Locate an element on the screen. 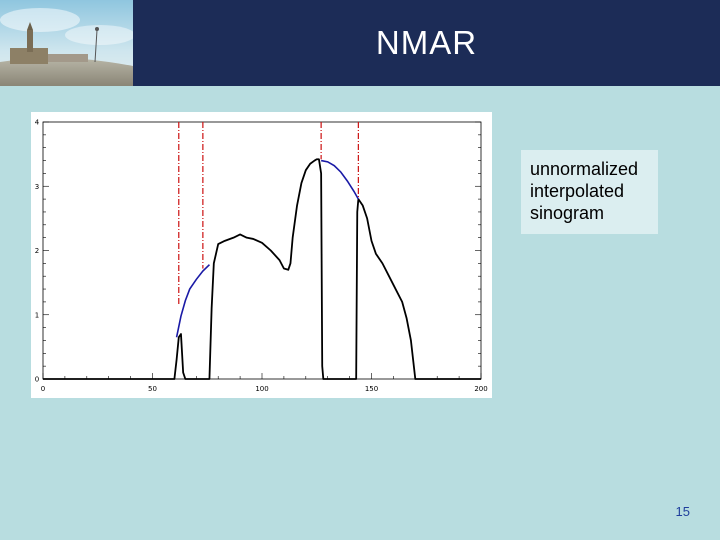 The width and height of the screenshot is (720, 540). y-tick-label: 3 is located at coordinates (37, 187).